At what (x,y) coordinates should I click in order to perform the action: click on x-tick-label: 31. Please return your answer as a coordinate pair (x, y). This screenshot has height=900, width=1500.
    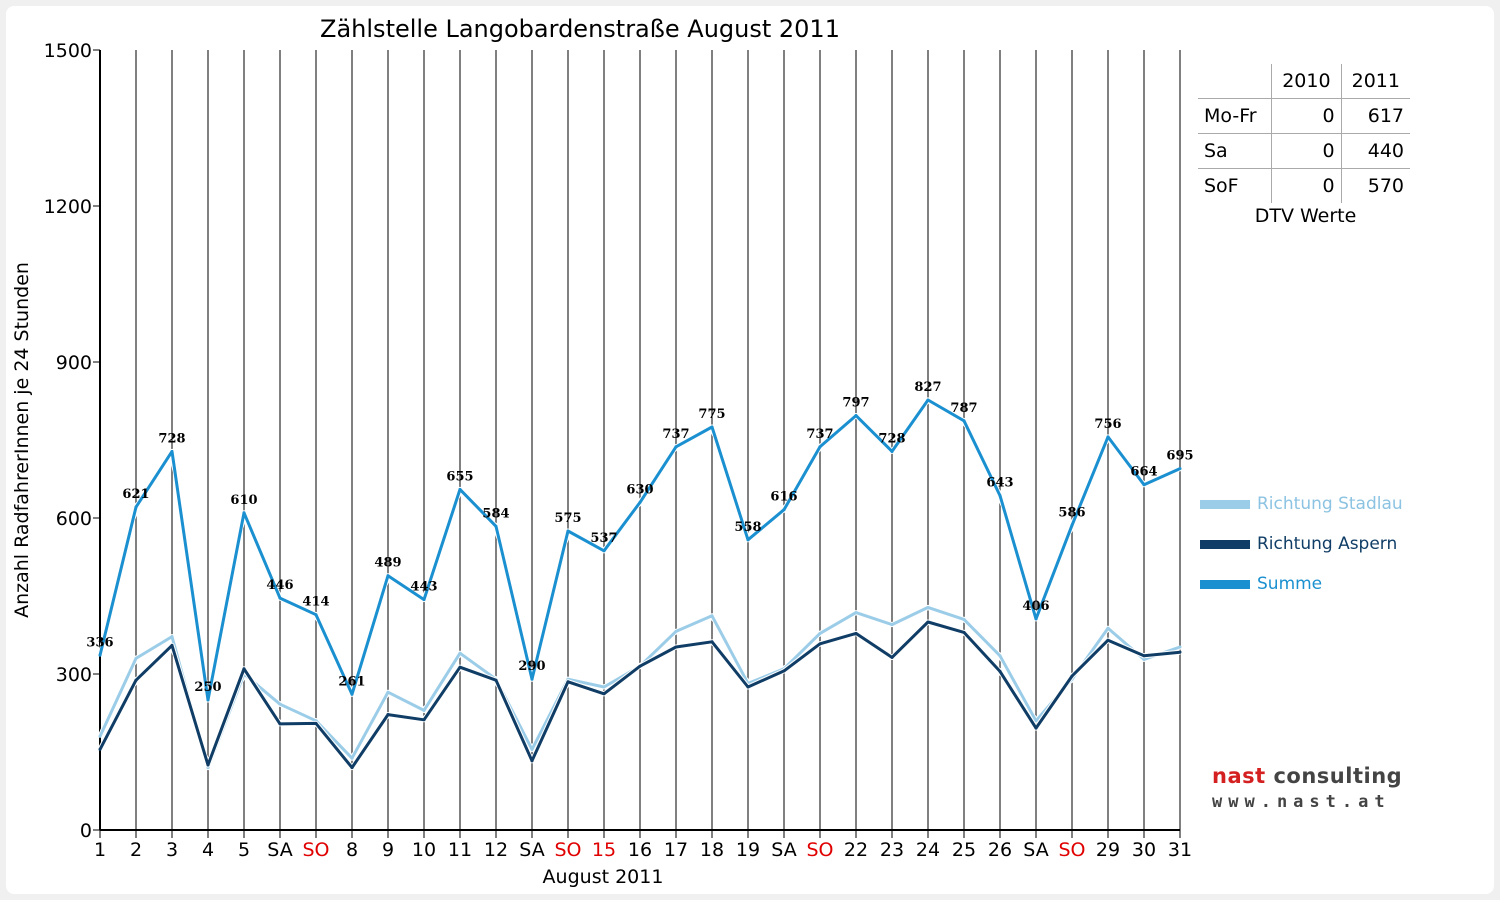
    Looking at the image, I should click on (1180, 850).